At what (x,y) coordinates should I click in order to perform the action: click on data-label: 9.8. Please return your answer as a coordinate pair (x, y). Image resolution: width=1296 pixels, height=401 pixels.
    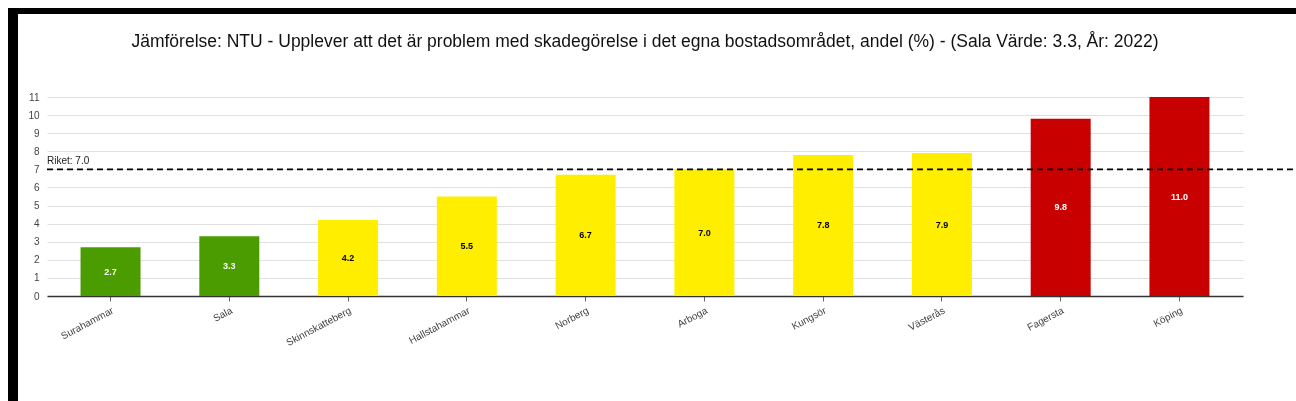
    Looking at the image, I should click on (1060, 207).